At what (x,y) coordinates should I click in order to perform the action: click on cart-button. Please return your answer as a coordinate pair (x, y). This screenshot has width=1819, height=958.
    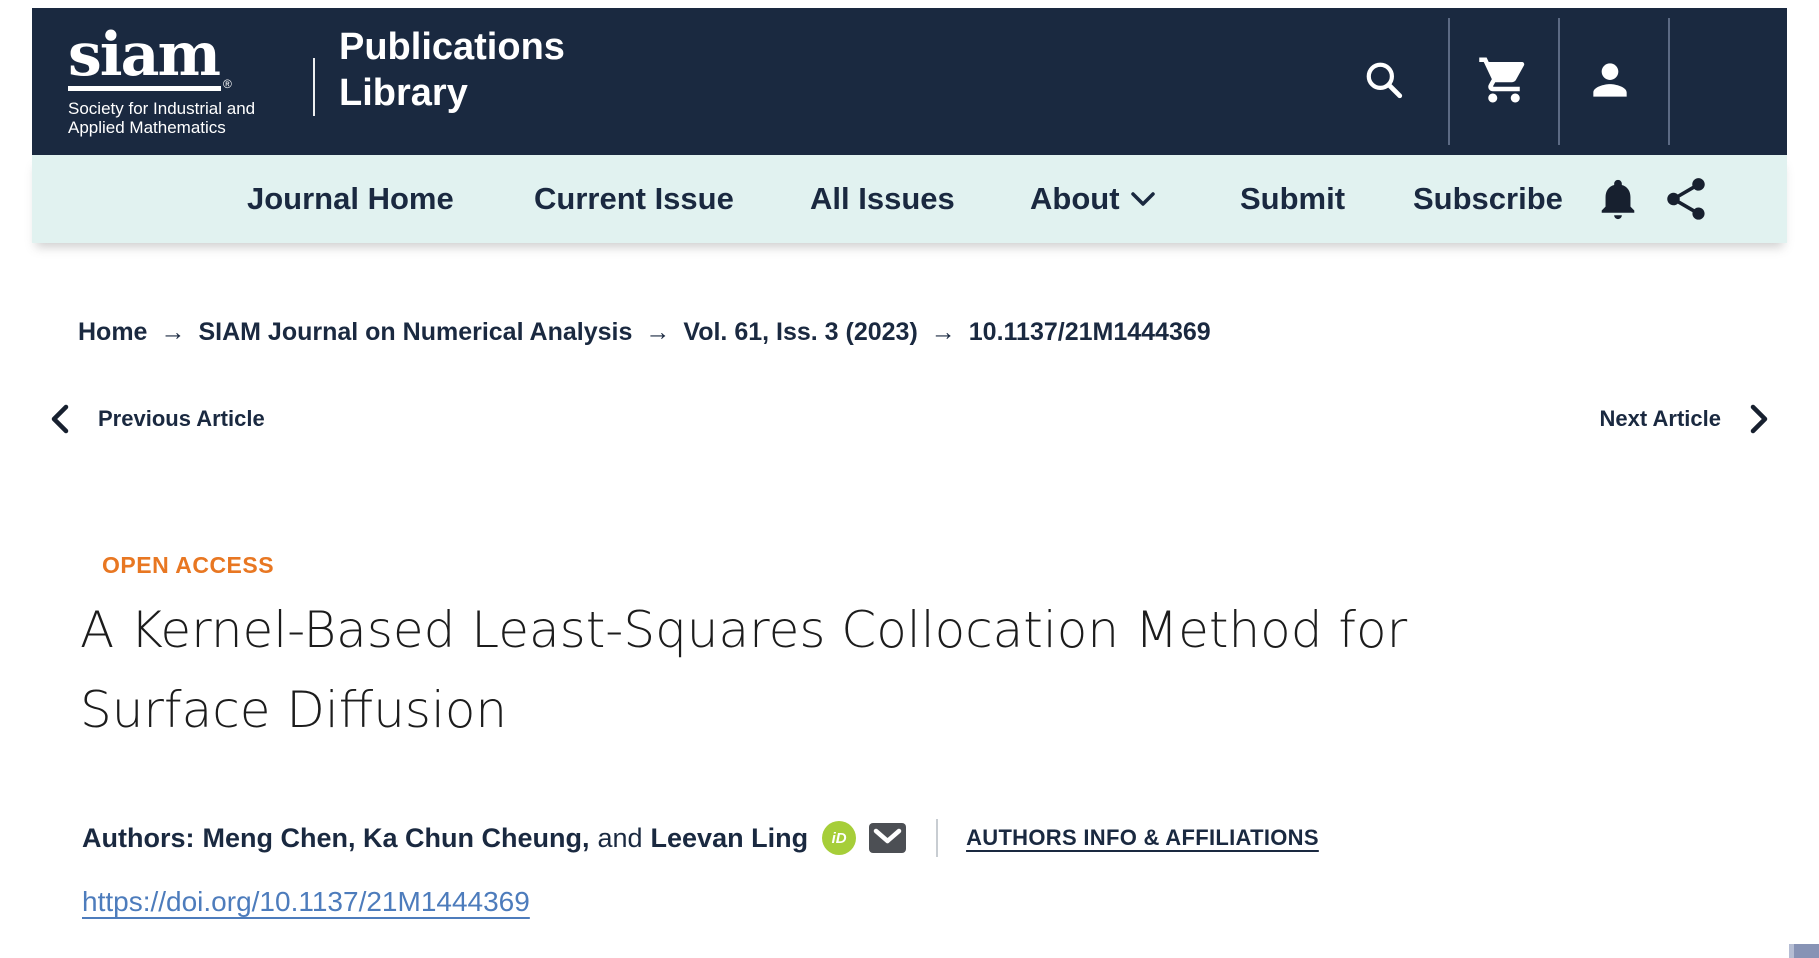
    Looking at the image, I should click on (1504, 80).